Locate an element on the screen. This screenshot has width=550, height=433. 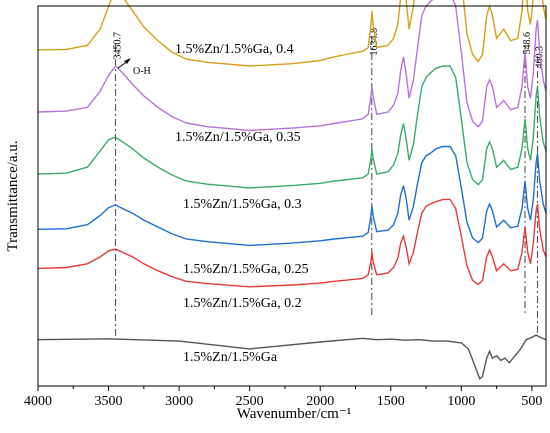
series-label-5: 1.5%Zn/1.5%Ga is located at coordinates (230, 357).